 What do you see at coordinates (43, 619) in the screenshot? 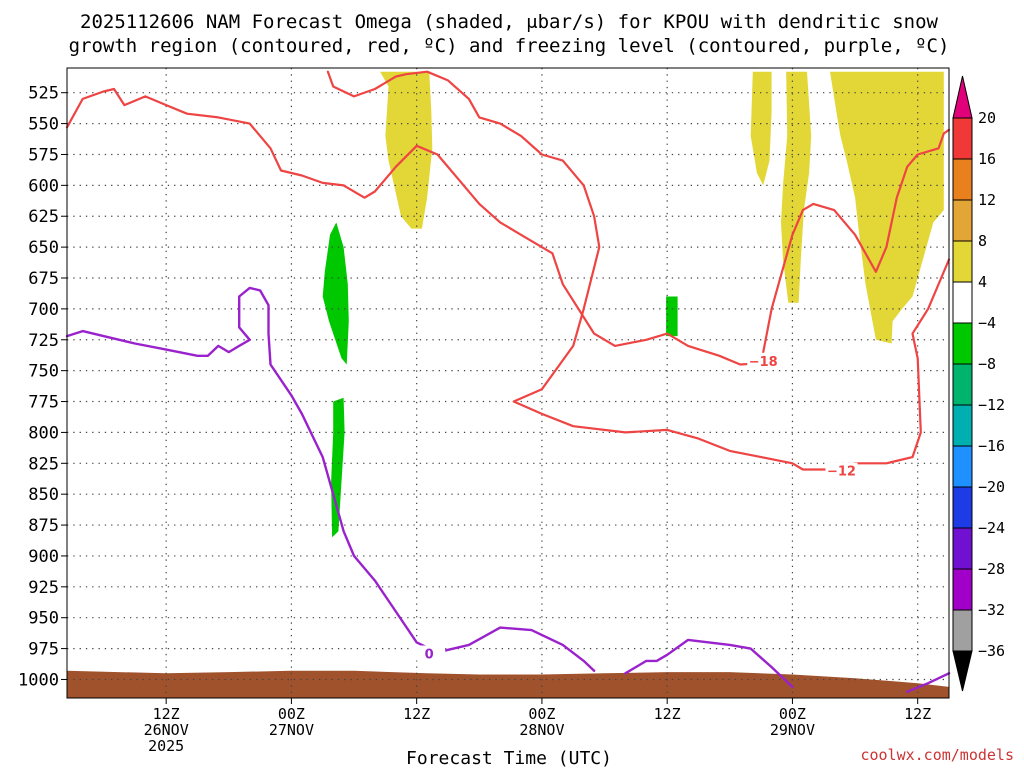
I see `y-tick-label: 950` at bounding box center [43, 619].